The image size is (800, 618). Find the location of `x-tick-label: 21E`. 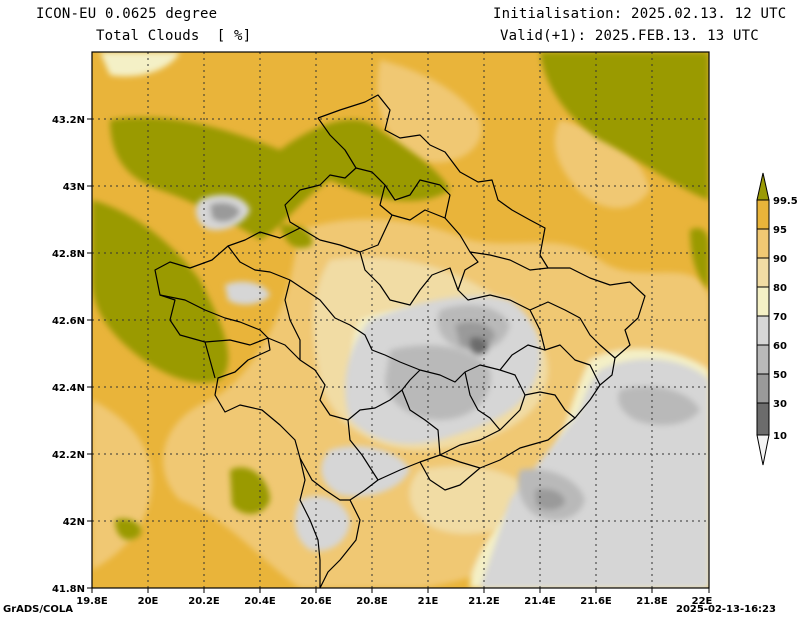

x-tick-label: 21E is located at coordinates (428, 601).